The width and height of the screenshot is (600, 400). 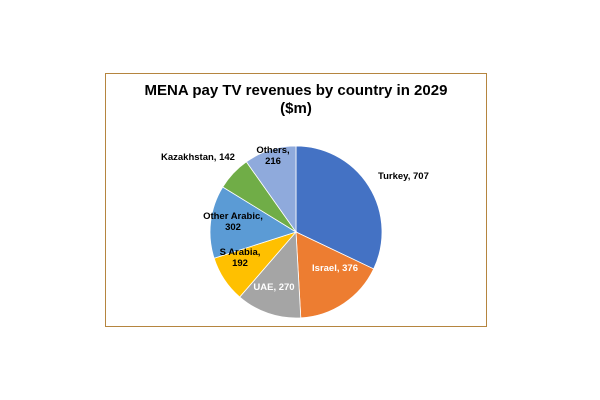 What do you see at coordinates (339, 207) in the screenshot?
I see `pie-slice-turkey` at bounding box center [339, 207].